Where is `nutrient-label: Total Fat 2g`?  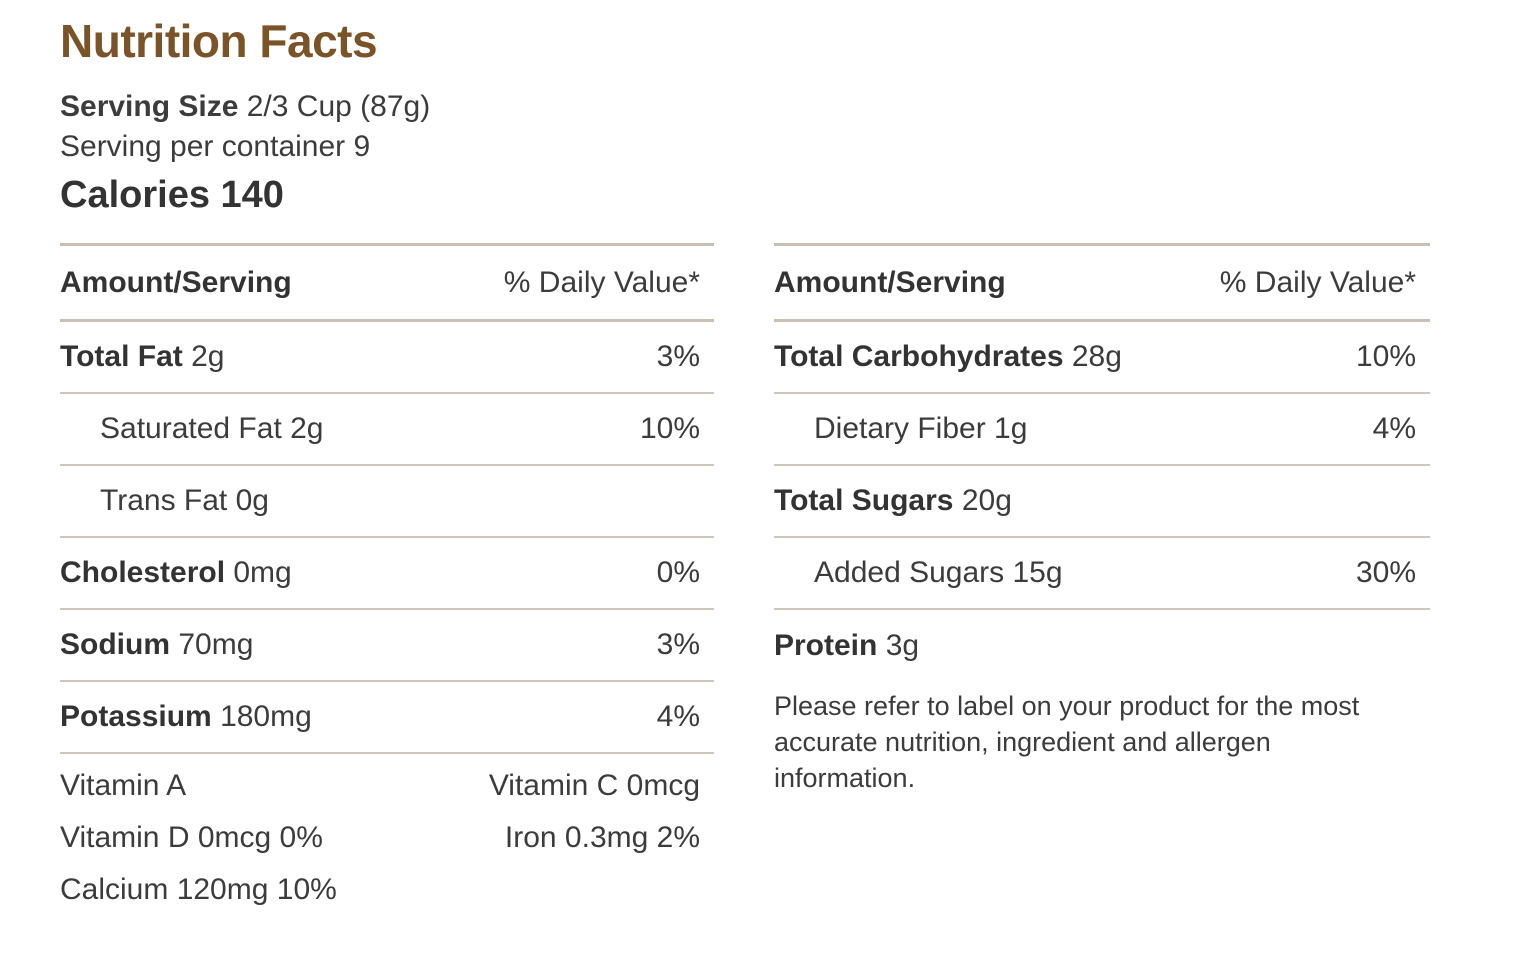 nutrient-label: Total Fat 2g is located at coordinates (142, 357).